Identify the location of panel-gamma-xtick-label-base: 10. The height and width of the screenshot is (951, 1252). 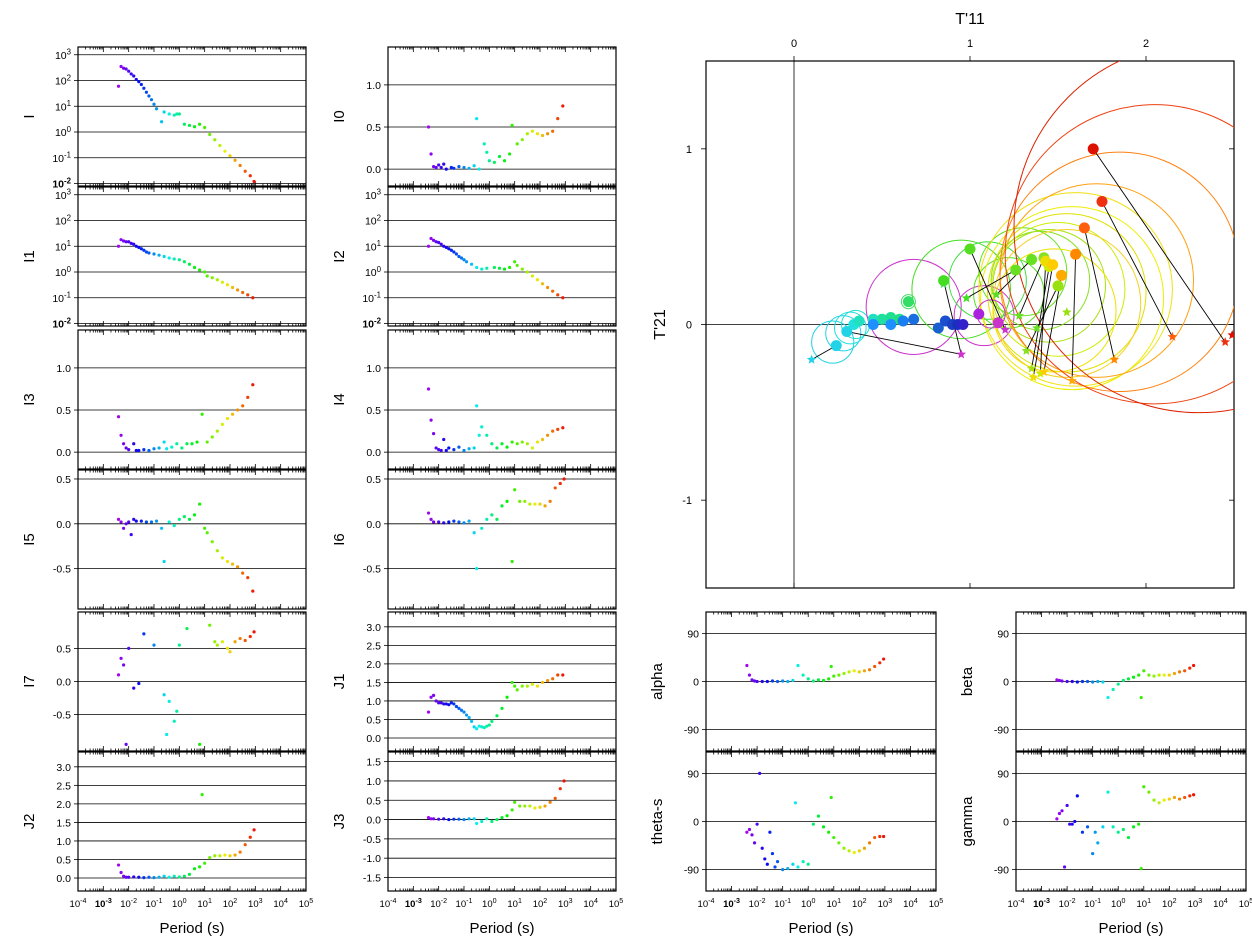
(1193, 904).